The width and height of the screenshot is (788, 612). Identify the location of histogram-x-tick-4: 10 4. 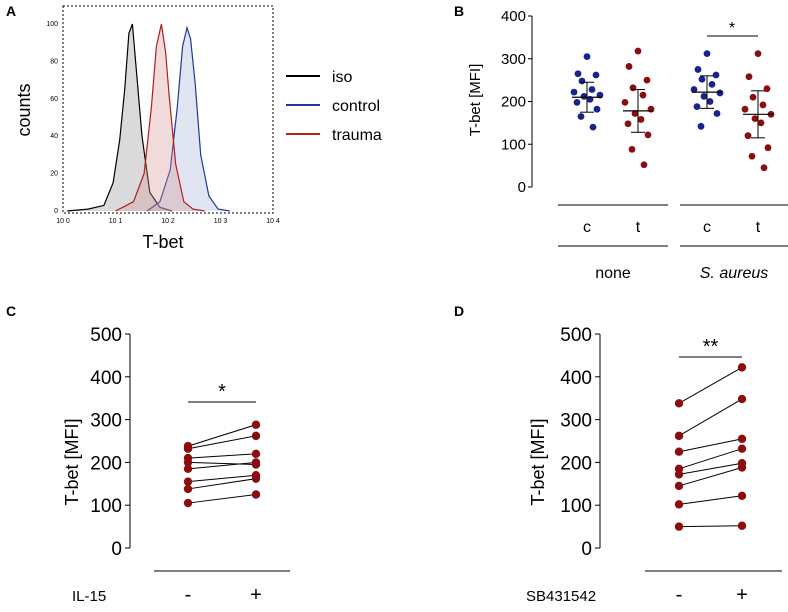
(273, 221).